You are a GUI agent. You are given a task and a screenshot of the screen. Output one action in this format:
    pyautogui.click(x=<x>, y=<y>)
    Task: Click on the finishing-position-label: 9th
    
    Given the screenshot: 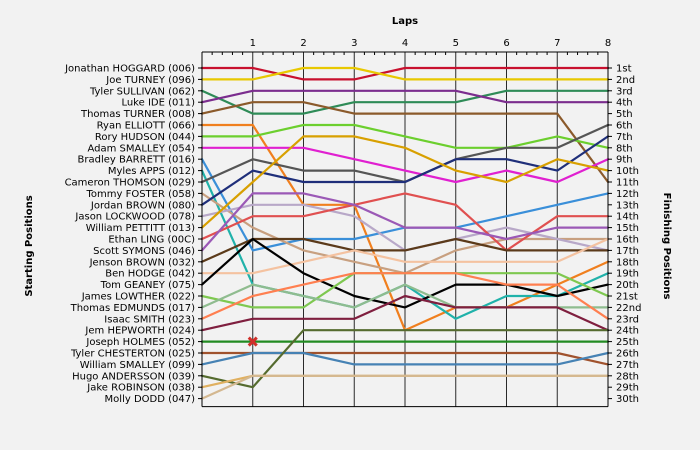 What is the action you would take?
    pyautogui.click(x=624, y=160)
    